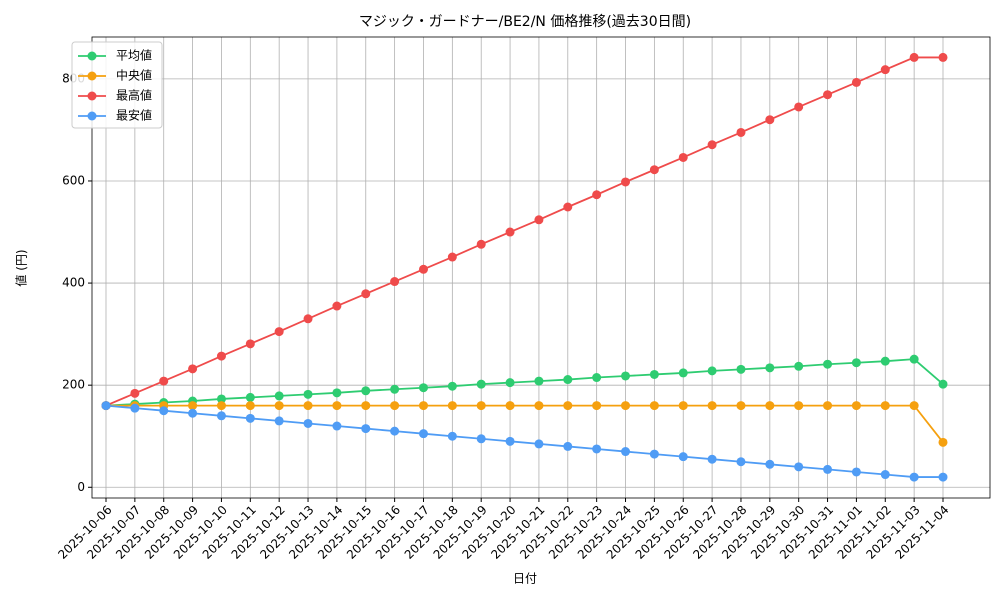 The width and height of the screenshot is (1000, 600). Describe the element at coordinates (73, 385) in the screenshot. I see `y-tick-label: 200` at that location.